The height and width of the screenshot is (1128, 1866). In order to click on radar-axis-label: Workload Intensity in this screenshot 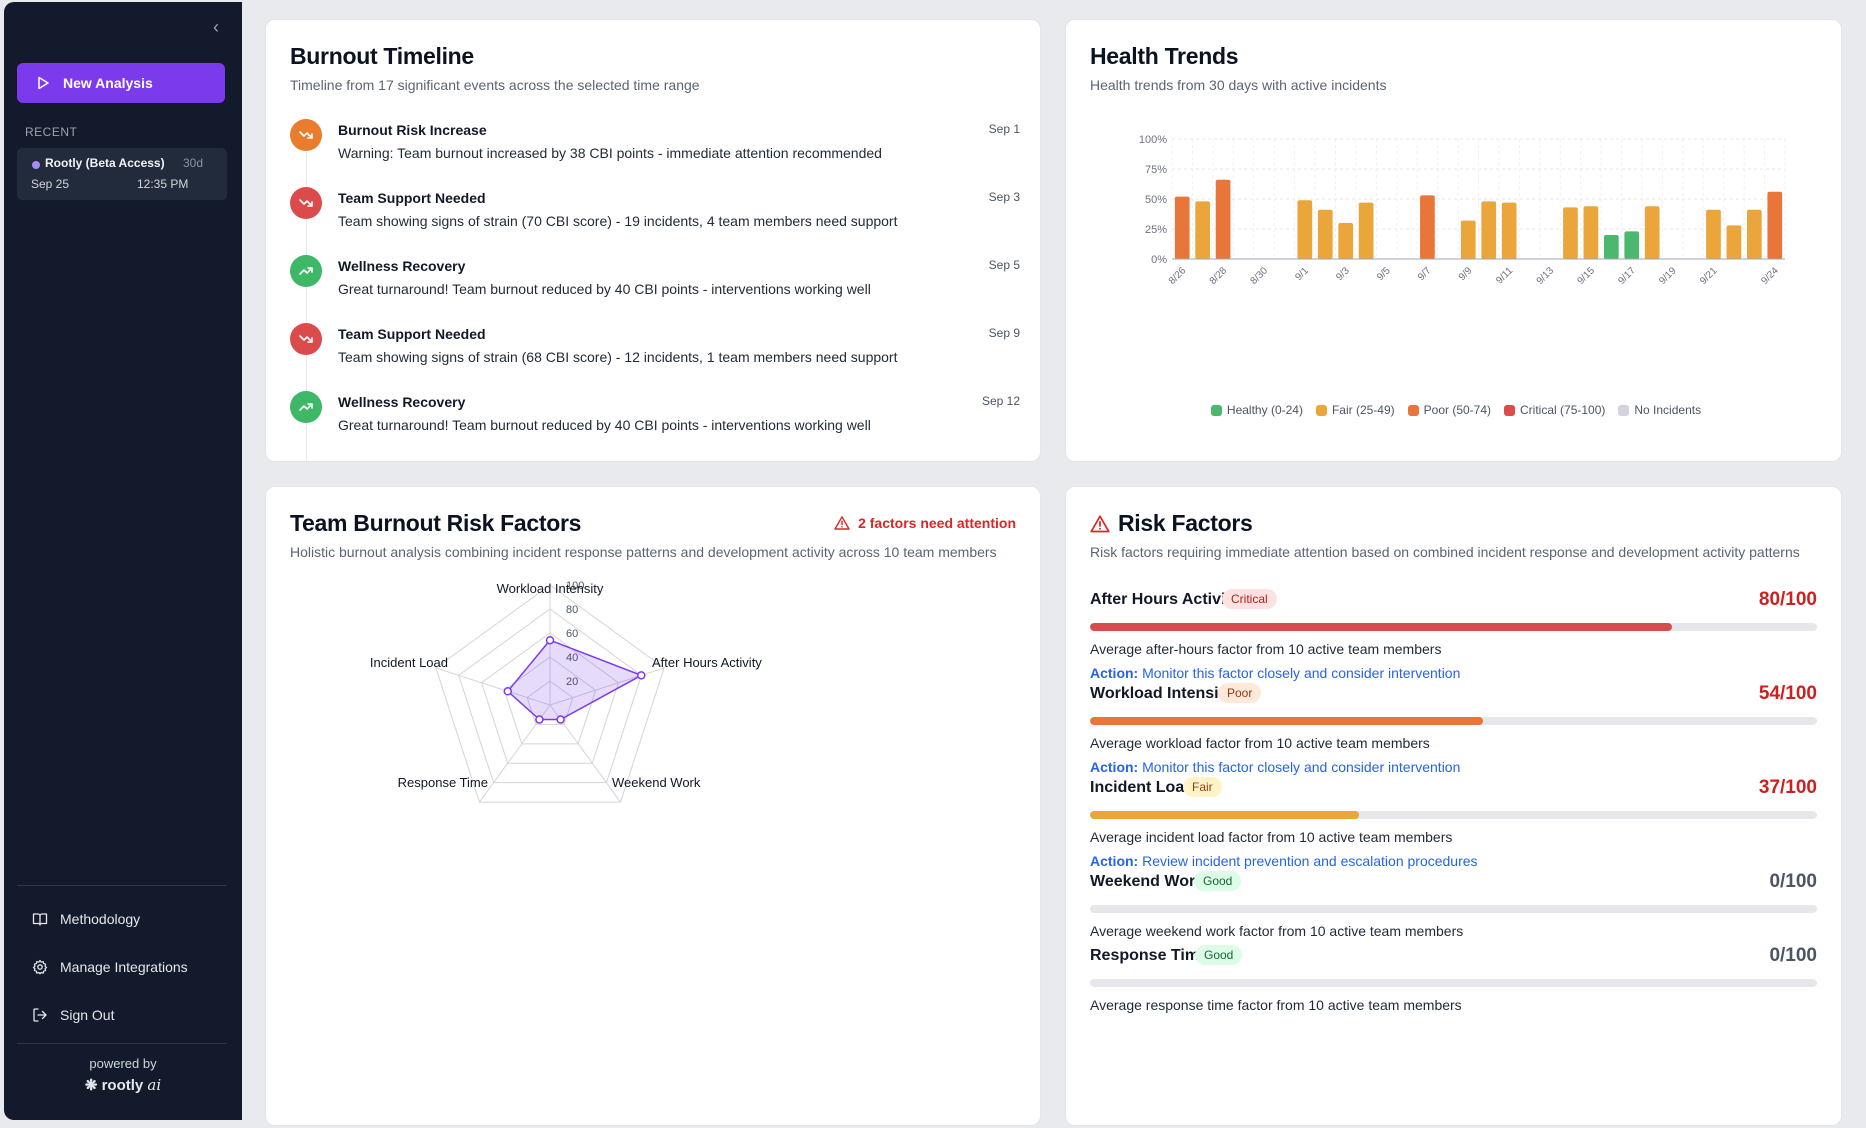, I will do `click(550, 588)`.